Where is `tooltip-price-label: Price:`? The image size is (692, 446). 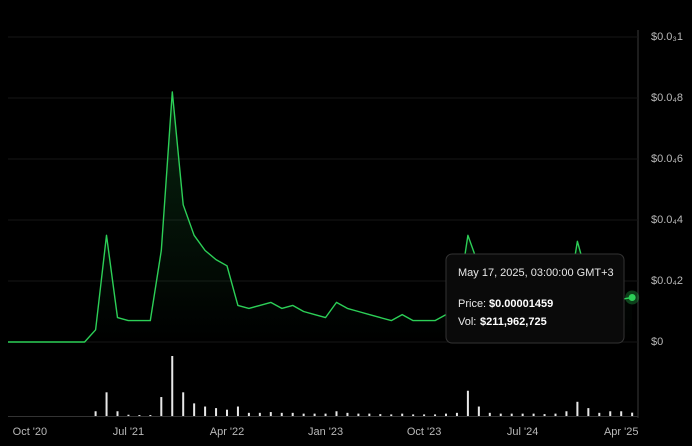 tooltip-price-label: Price: is located at coordinates (472, 304).